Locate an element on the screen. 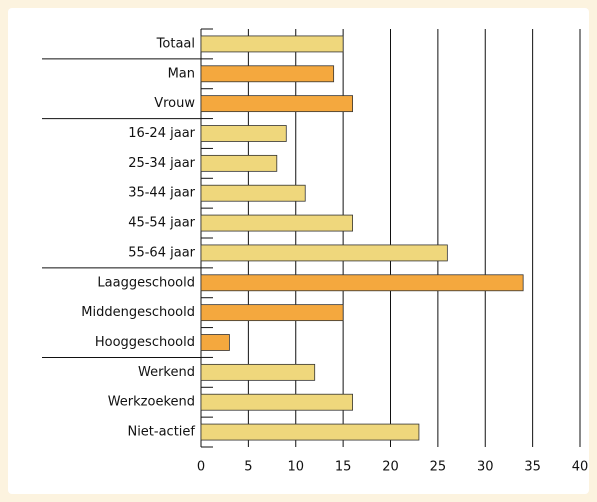 The height and width of the screenshot is (502, 597). x-tick-label: 20 is located at coordinates (390, 467).